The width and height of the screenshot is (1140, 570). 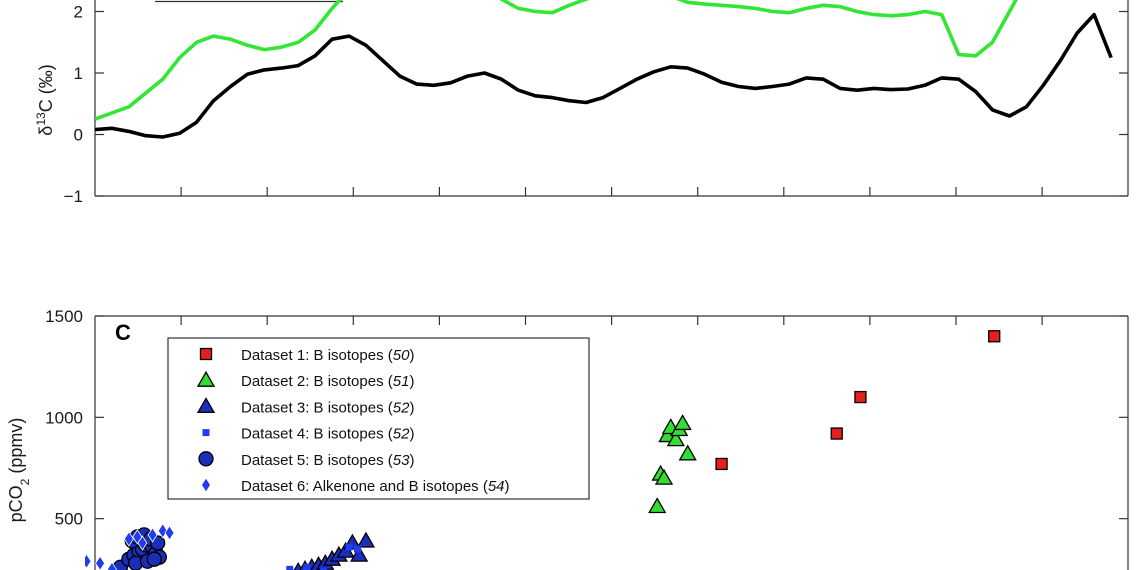 What do you see at coordinates (327, 434) in the screenshot?
I see `legend-label-4: Dataset 4: B isotopes (52)` at bounding box center [327, 434].